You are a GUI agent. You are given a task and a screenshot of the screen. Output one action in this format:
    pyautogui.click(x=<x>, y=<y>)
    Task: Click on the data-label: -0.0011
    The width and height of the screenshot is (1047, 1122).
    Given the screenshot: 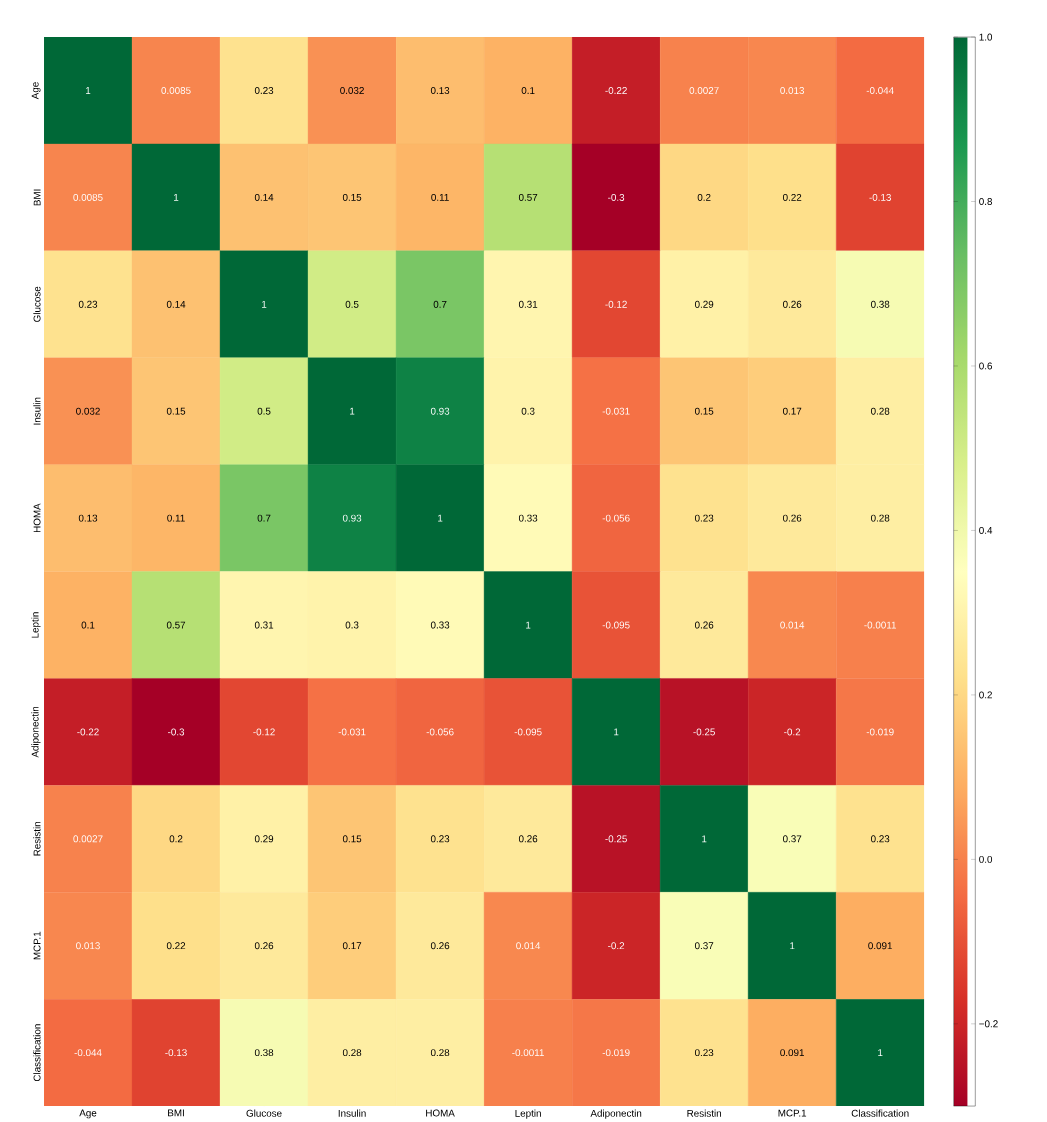 What is the action you would take?
    pyautogui.click(x=528, y=1053)
    